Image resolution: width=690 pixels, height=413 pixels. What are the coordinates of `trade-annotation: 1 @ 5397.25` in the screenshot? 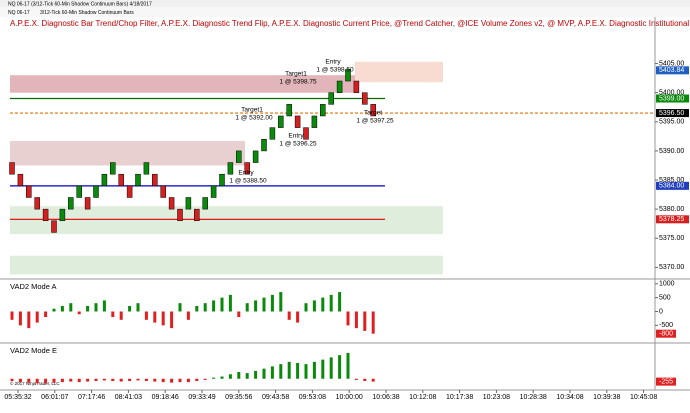 It's located at (375, 121).